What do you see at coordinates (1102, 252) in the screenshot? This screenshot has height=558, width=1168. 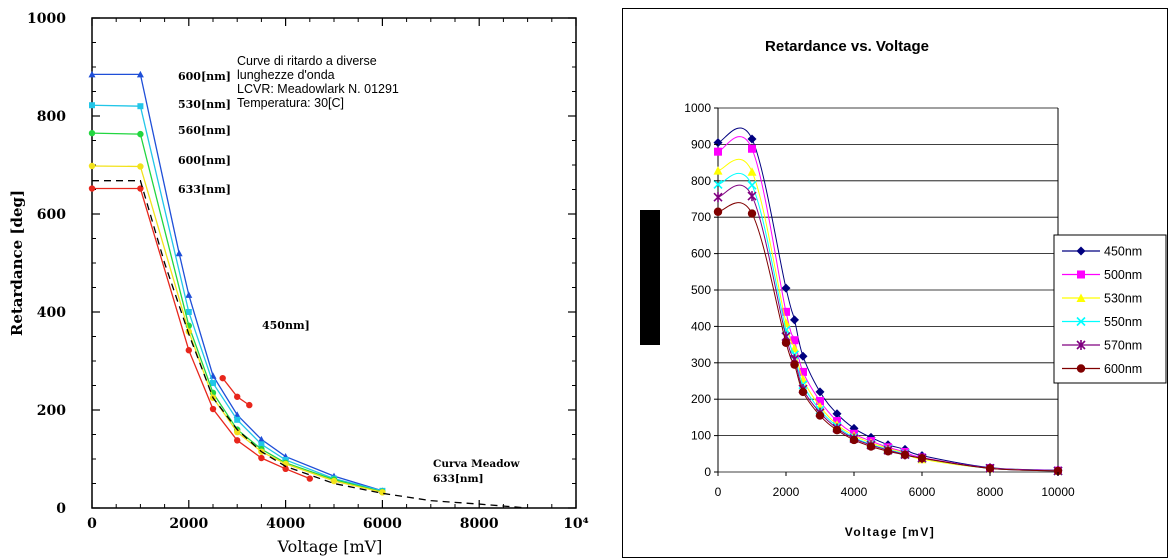 I see `legend-entry-450nm: 450nm` at bounding box center [1102, 252].